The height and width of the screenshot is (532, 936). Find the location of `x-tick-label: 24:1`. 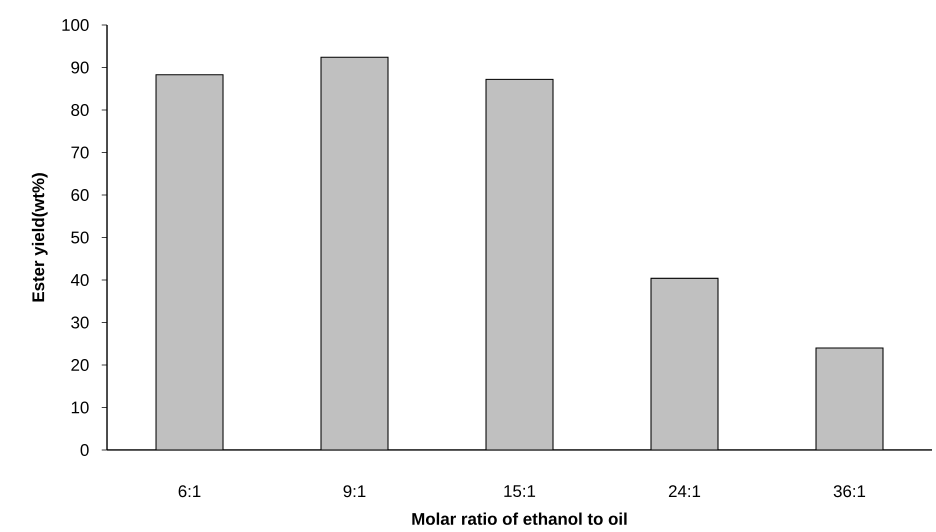

x-tick-label: 24:1 is located at coordinates (684, 491).